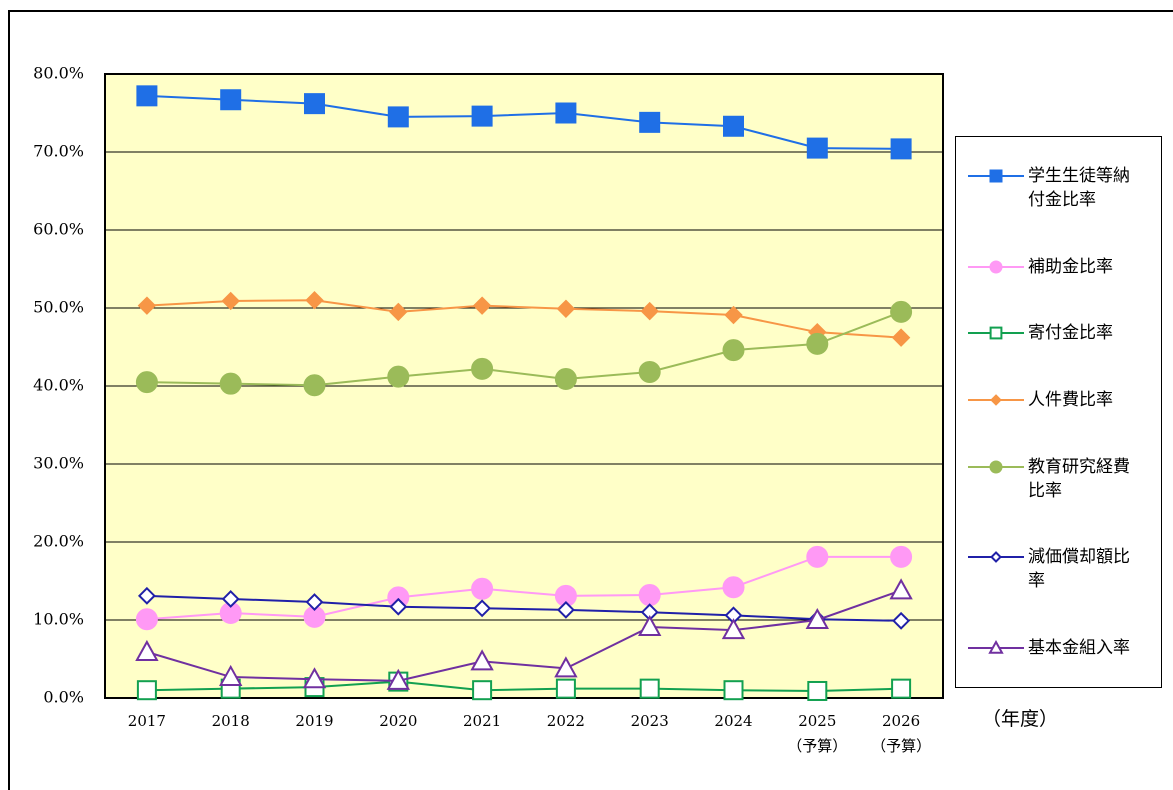 This screenshot has width=1173, height=790. I want to click on legend-label: 学生生徒等納付金比率, so click(1079, 188).